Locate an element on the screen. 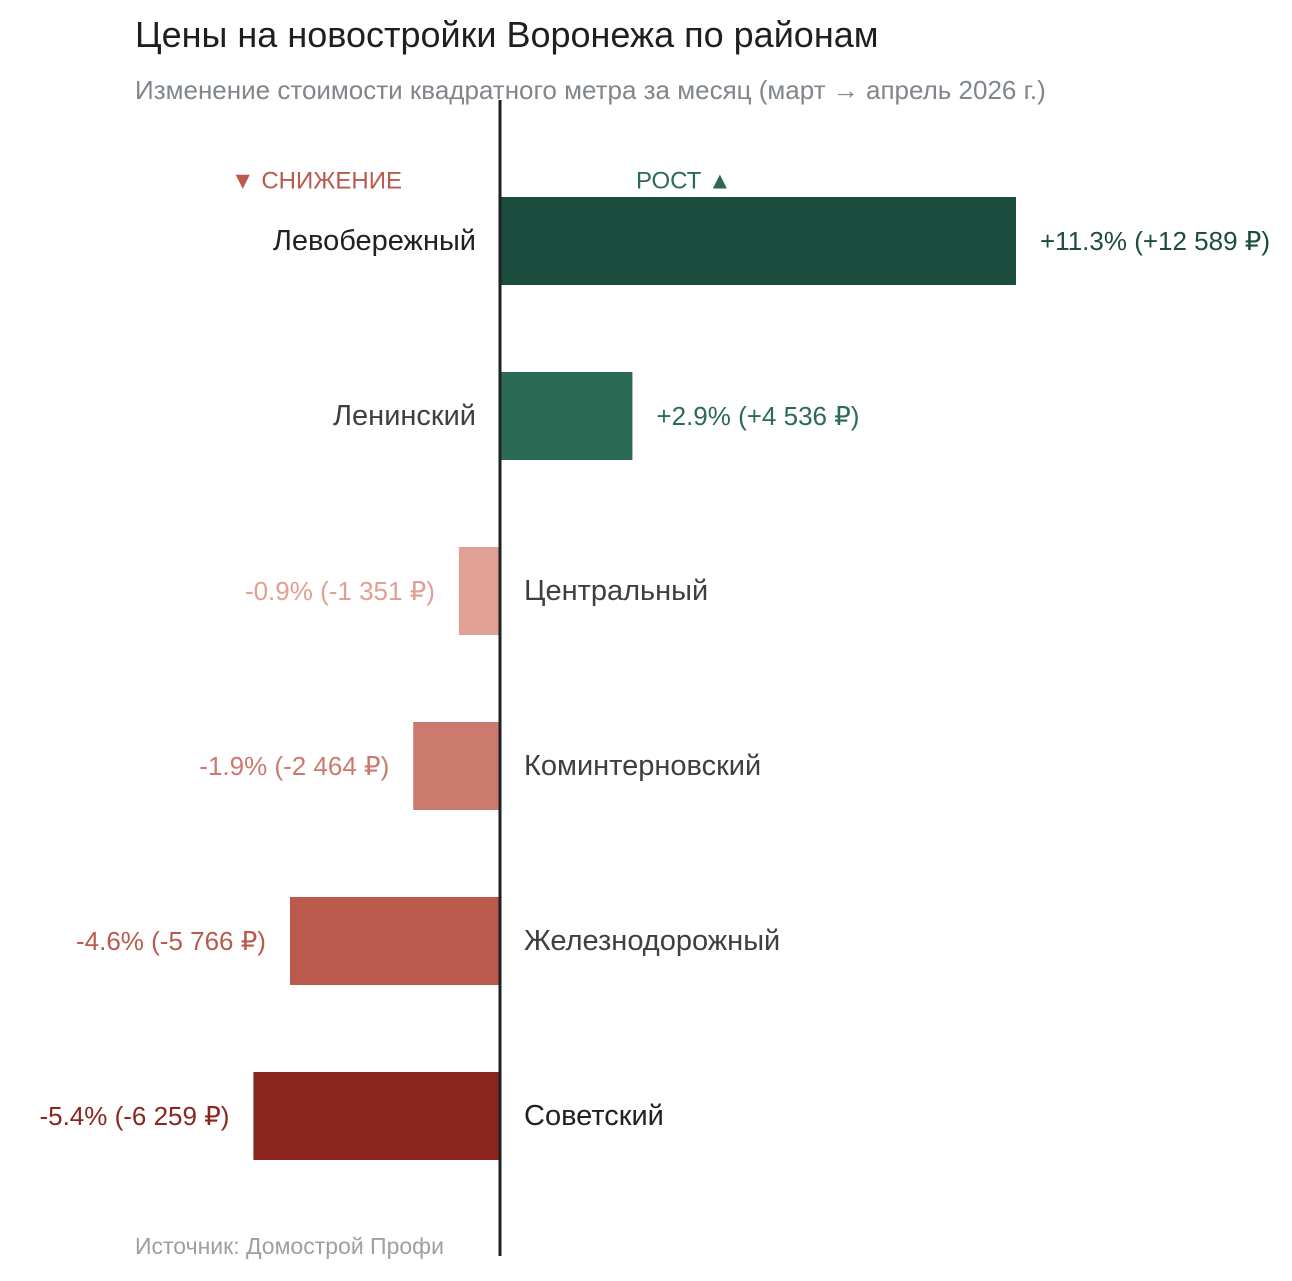  chart-source: Источник: Домострой Профи is located at coordinates (289, 1246).